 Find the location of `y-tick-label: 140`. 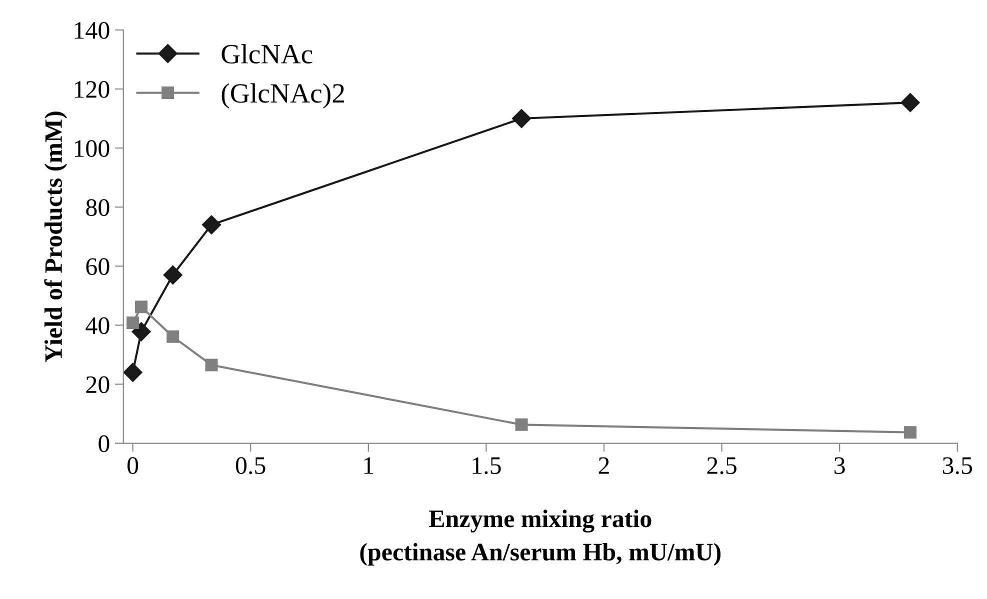

y-tick-label: 140 is located at coordinates (92, 30).